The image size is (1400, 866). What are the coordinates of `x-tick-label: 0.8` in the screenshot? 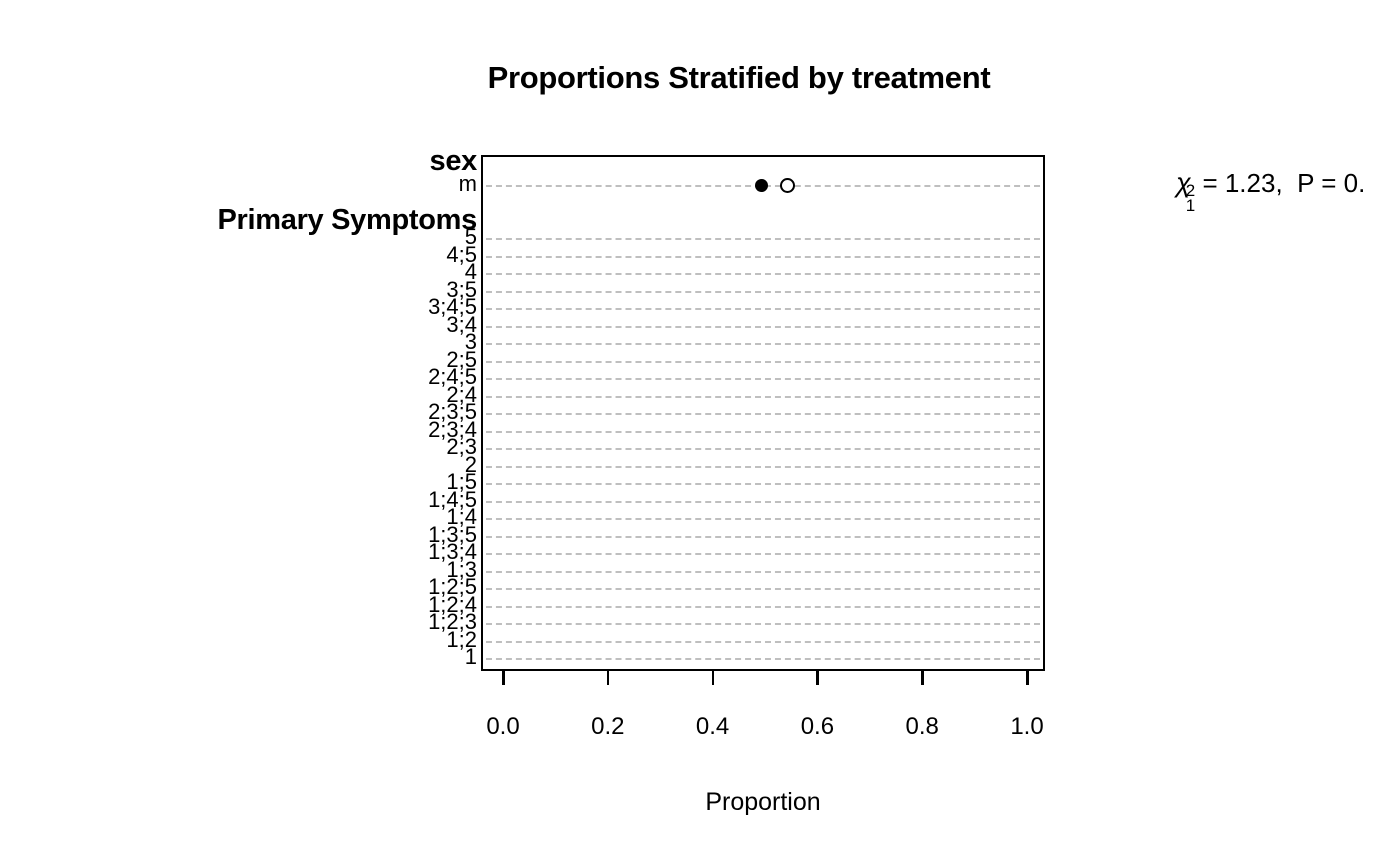 It's located at (922, 726).